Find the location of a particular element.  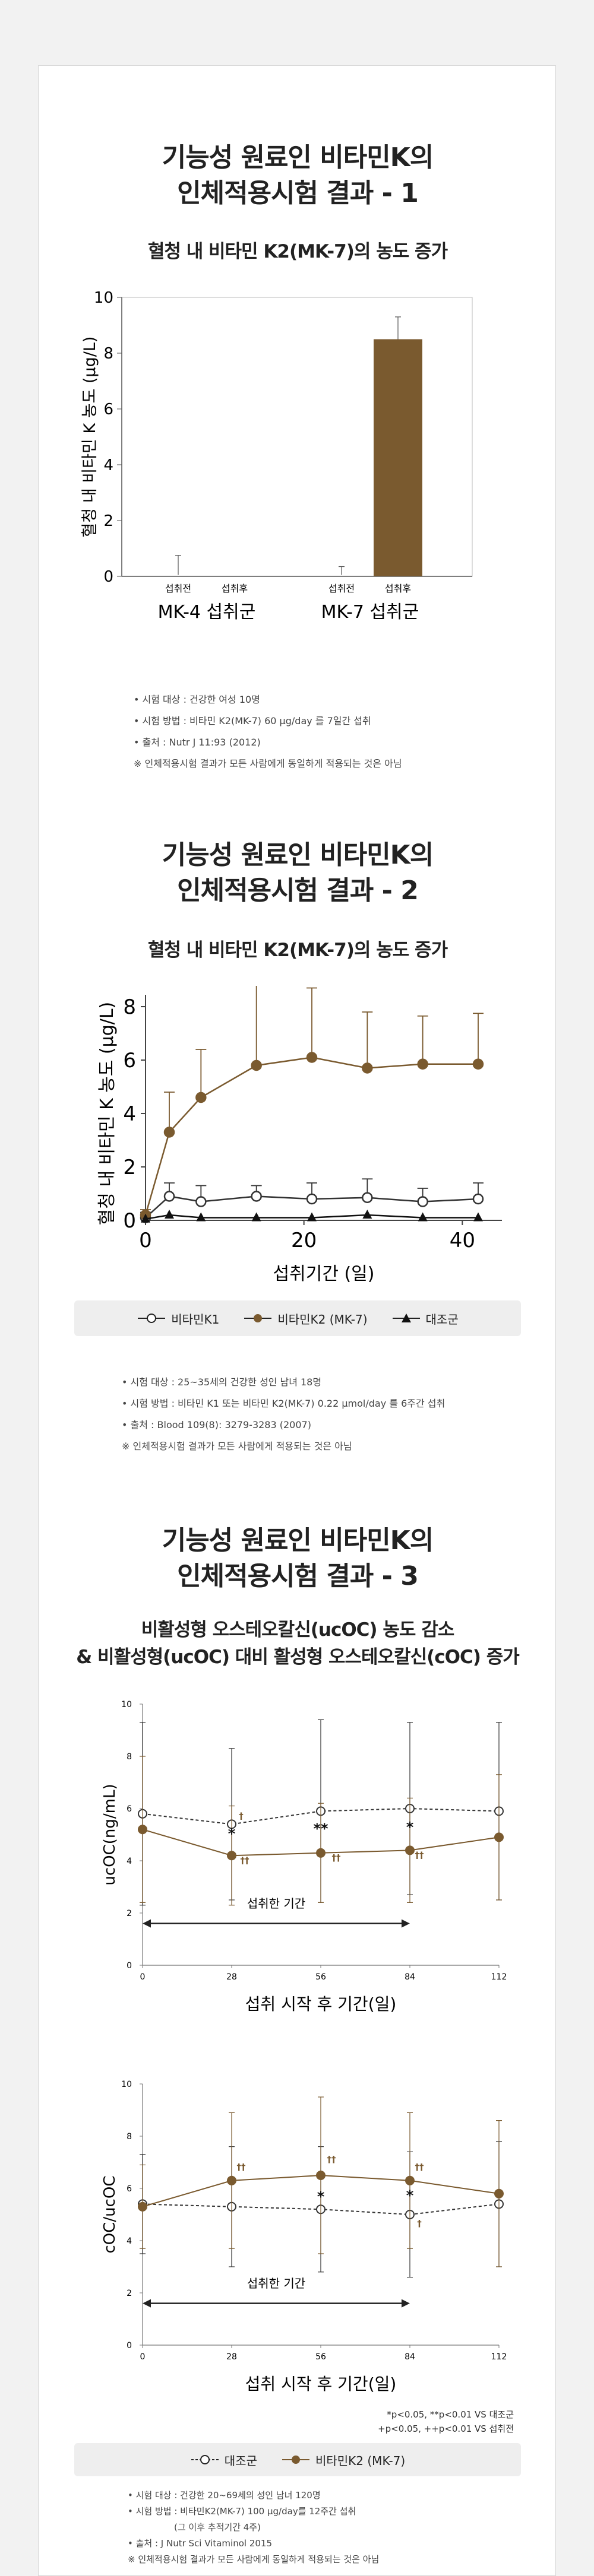

section3-title-line2: 인체적용시험 결과 - 3 is located at coordinates (298, 1576).